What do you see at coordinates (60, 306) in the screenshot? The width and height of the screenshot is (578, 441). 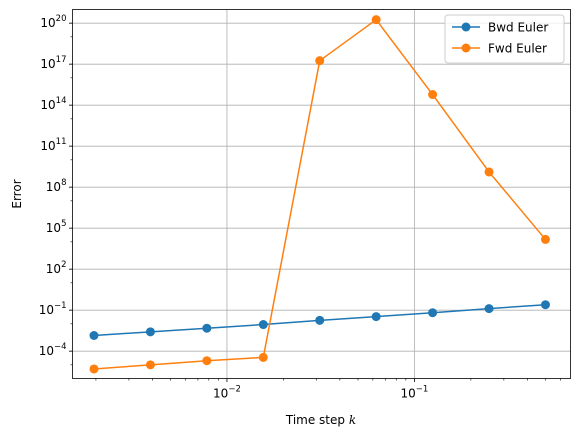 I see `y-tick-label-exponent: −1` at bounding box center [60, 306].